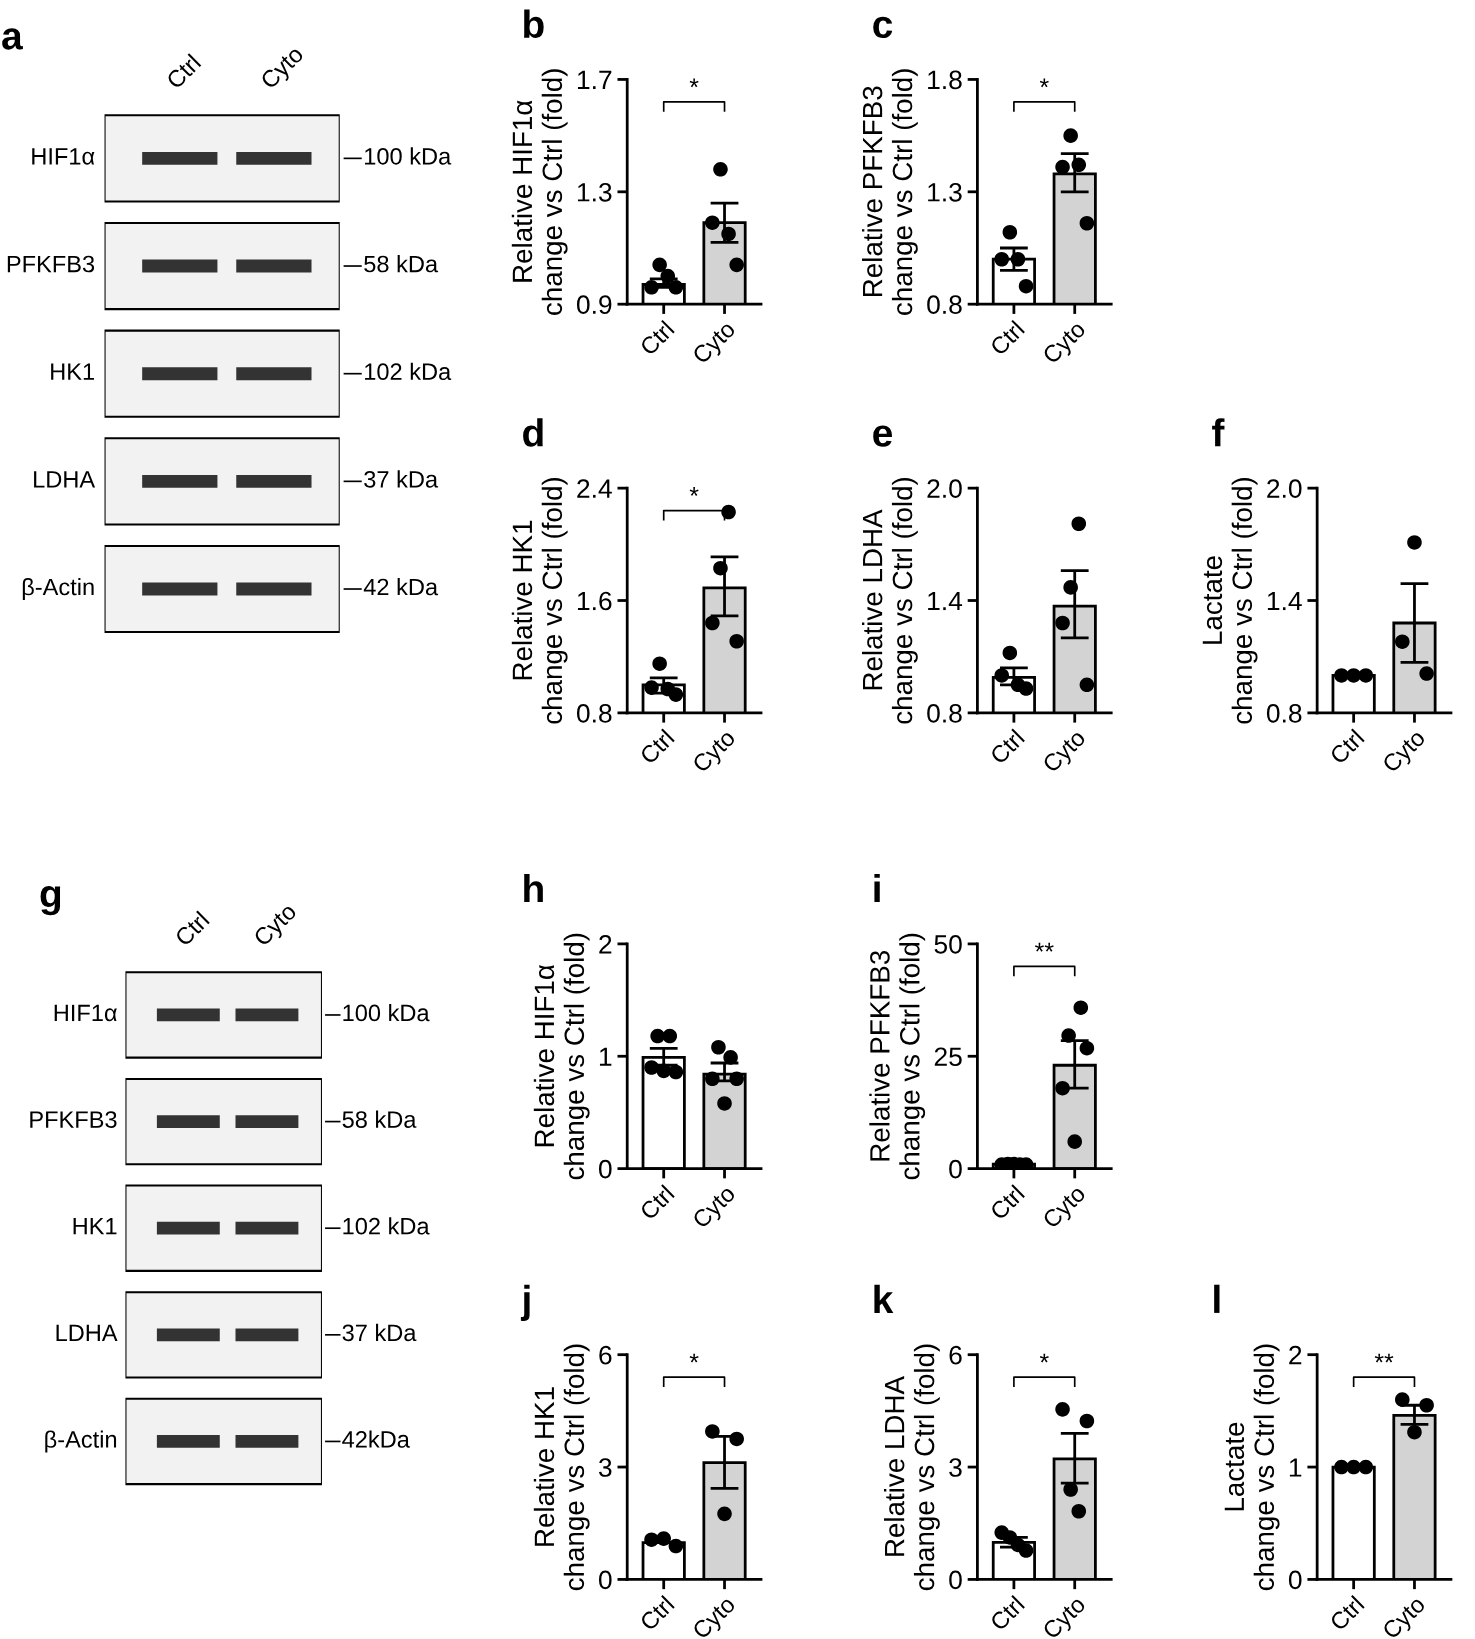  I want to click on chart-title: j, so click(525, 1302).